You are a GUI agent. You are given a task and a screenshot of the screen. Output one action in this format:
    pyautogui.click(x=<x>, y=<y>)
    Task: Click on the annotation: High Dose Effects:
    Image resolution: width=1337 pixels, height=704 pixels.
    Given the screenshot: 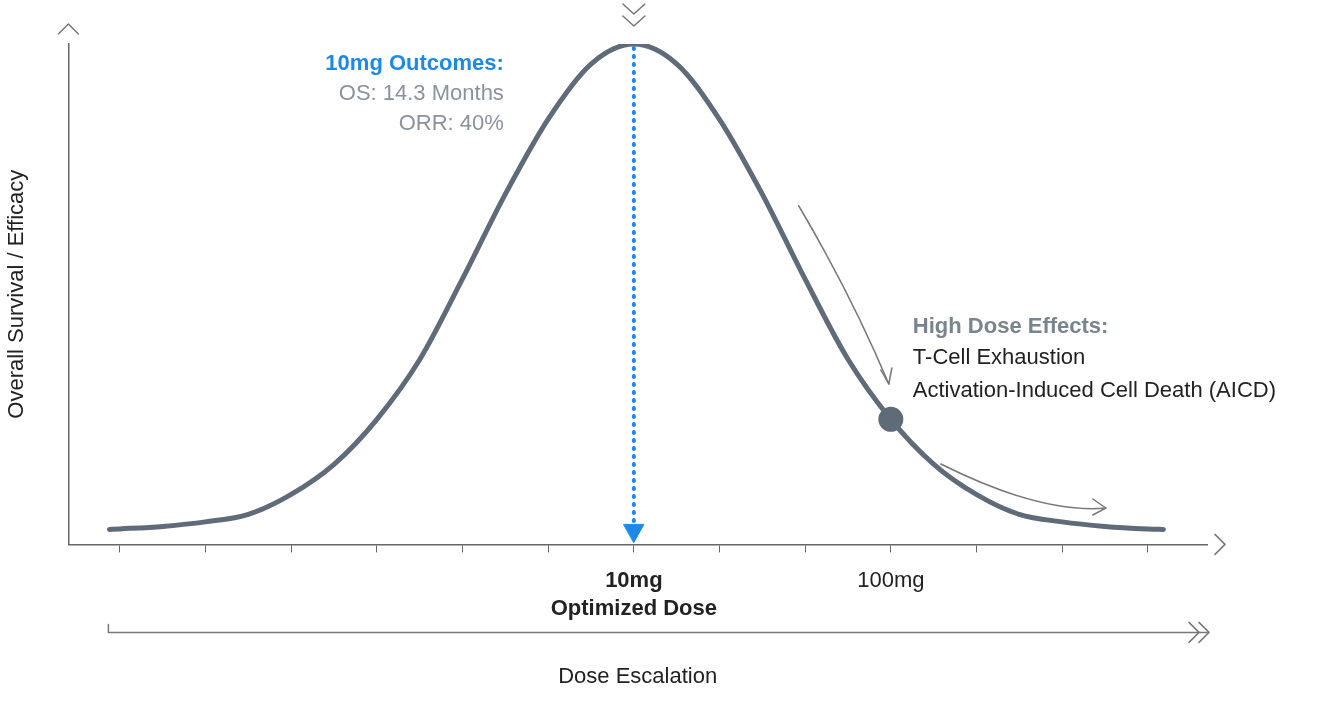 What is the action you would take?
    pyautogui.click(x=1010, y=326)
    